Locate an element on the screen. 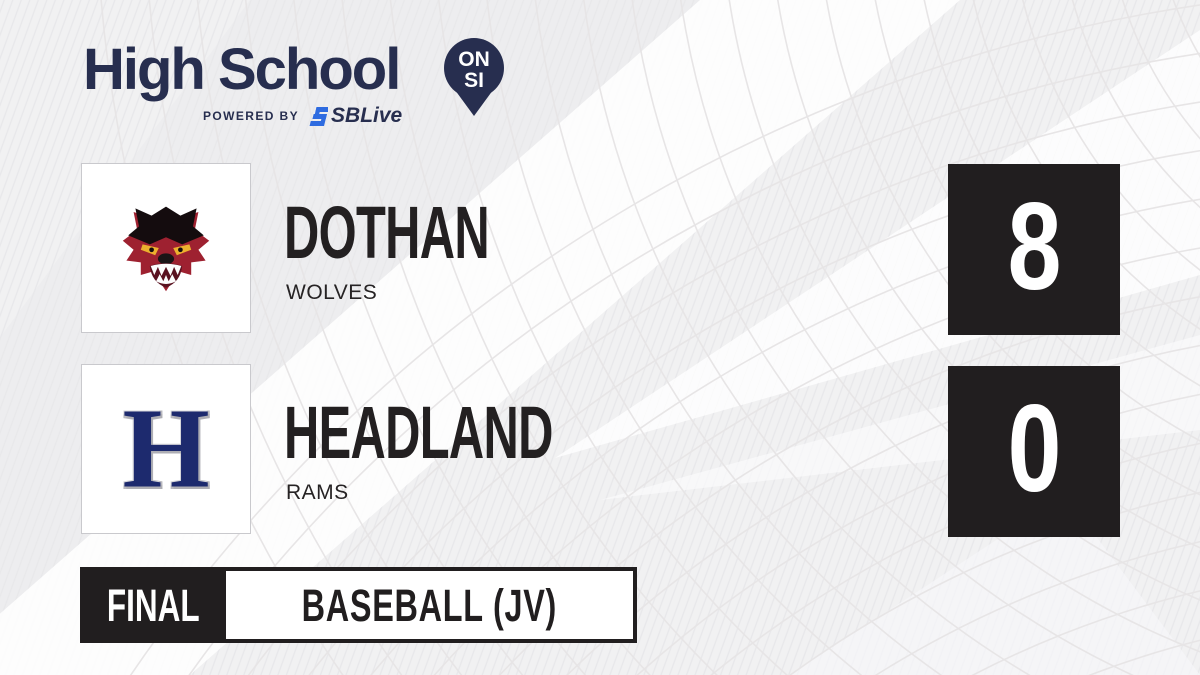 Image resolution: width=1200 pixels, height=675 pixels. team-mascot-rams: RAMS is located at coordinates (317, 492).